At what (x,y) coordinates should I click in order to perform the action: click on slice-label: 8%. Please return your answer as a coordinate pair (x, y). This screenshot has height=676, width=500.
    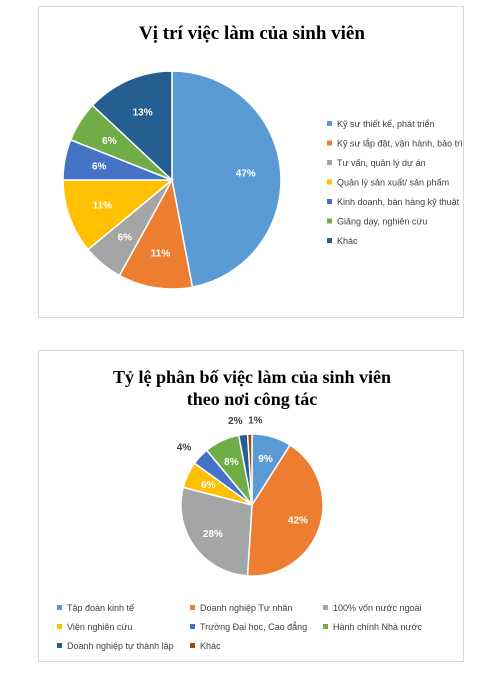
    Looking at the image, I should click on (231, 462).